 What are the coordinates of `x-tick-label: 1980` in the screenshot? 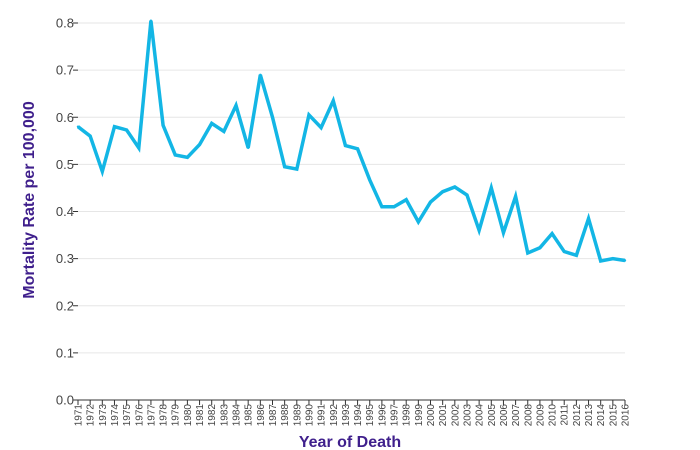 It's located at (188, 415).